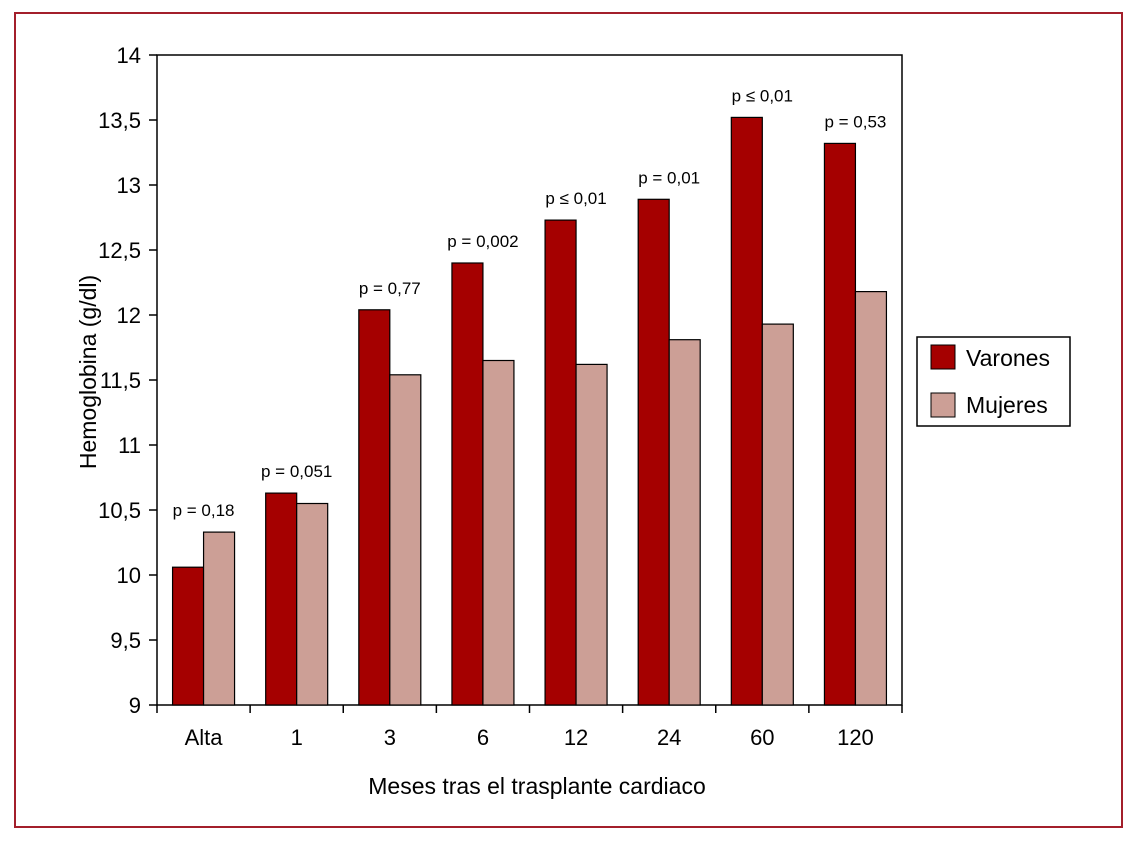 Image resolution: width=1136 pixels, height=841 pixels. Describe the element at coordinates (129, 55) in the screenshot. I see `y-tick-label: 14` at that location.